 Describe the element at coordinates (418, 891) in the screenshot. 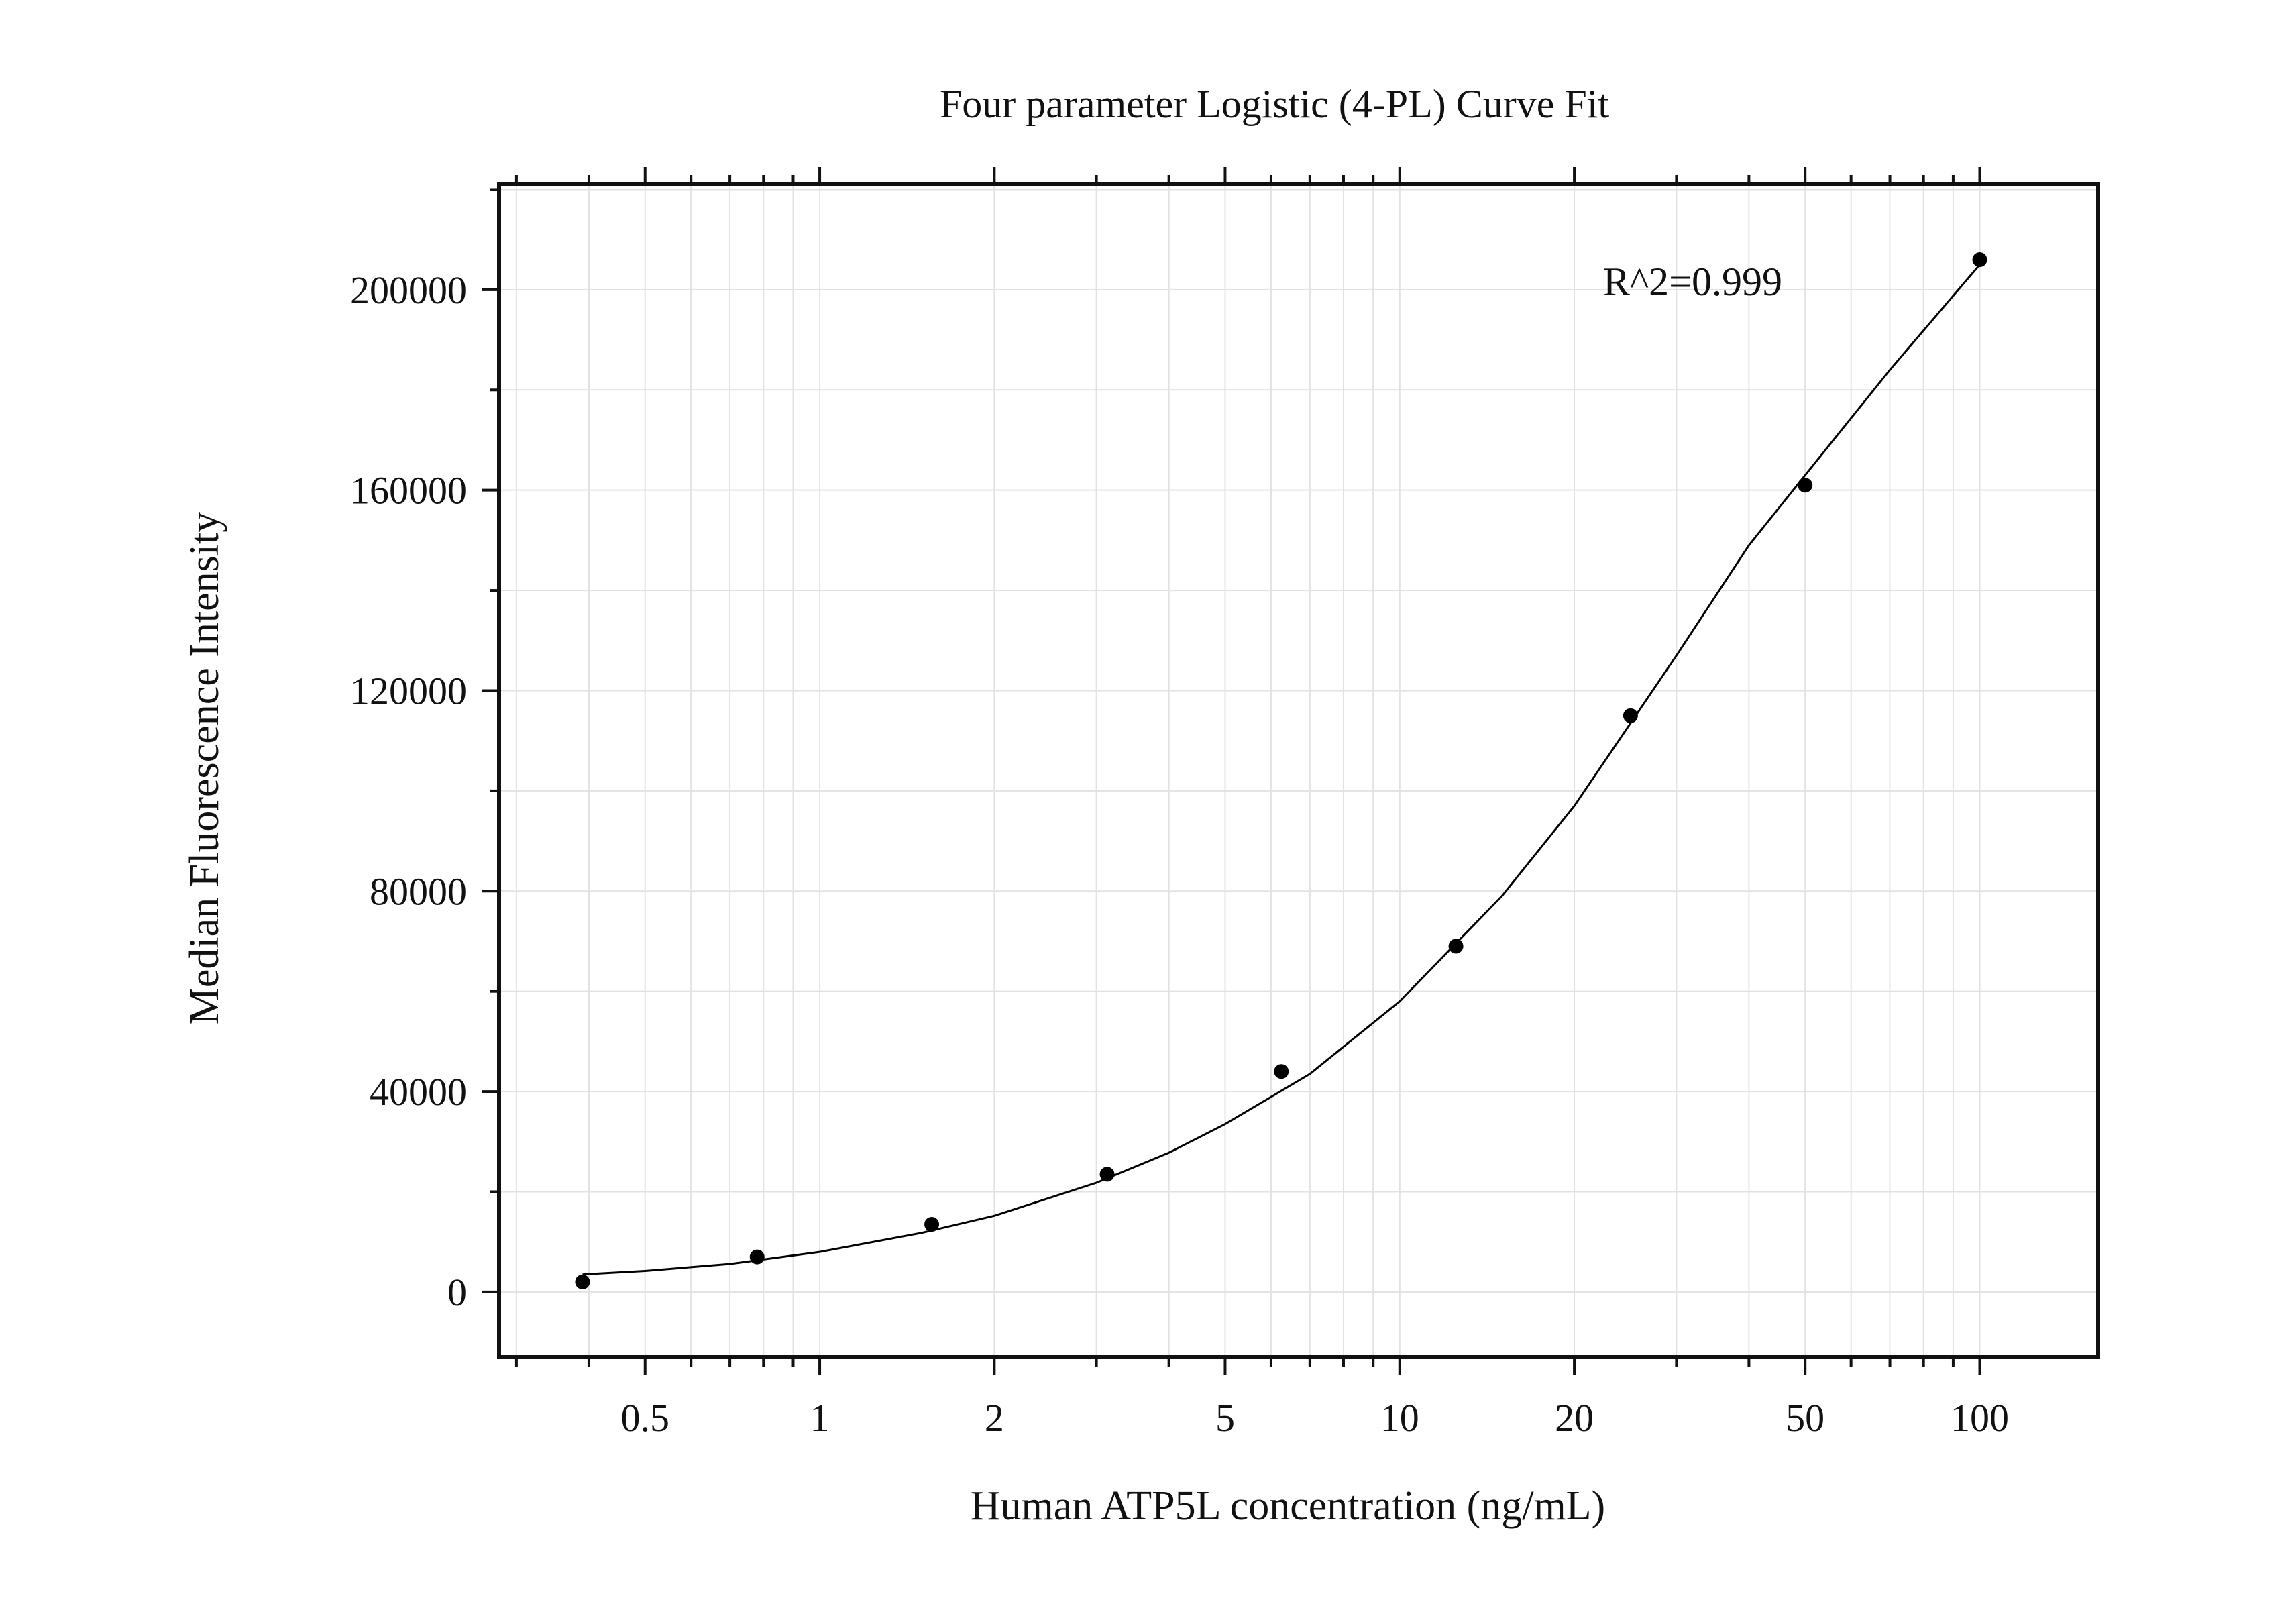

I see `y-tick-label-2: 80000` at that location.